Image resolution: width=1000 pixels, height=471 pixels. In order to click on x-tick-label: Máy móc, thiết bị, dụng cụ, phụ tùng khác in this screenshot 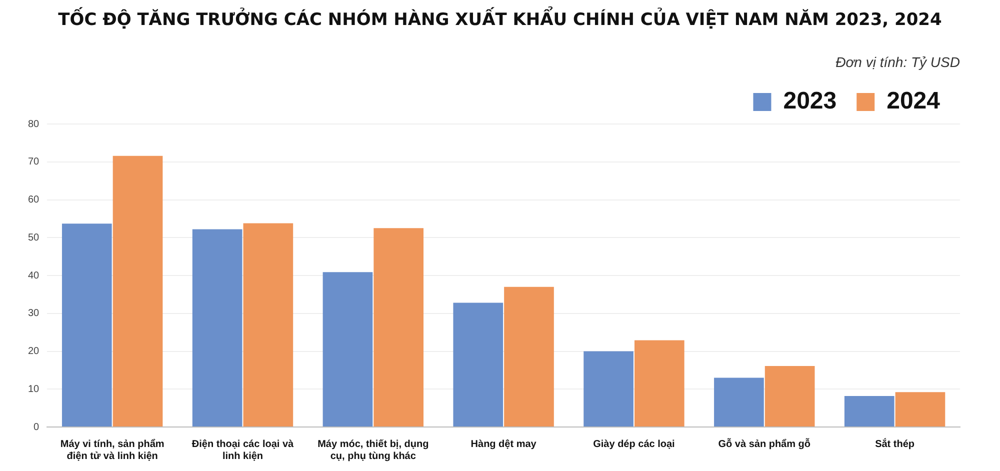, I will do `click(373, 450)`.